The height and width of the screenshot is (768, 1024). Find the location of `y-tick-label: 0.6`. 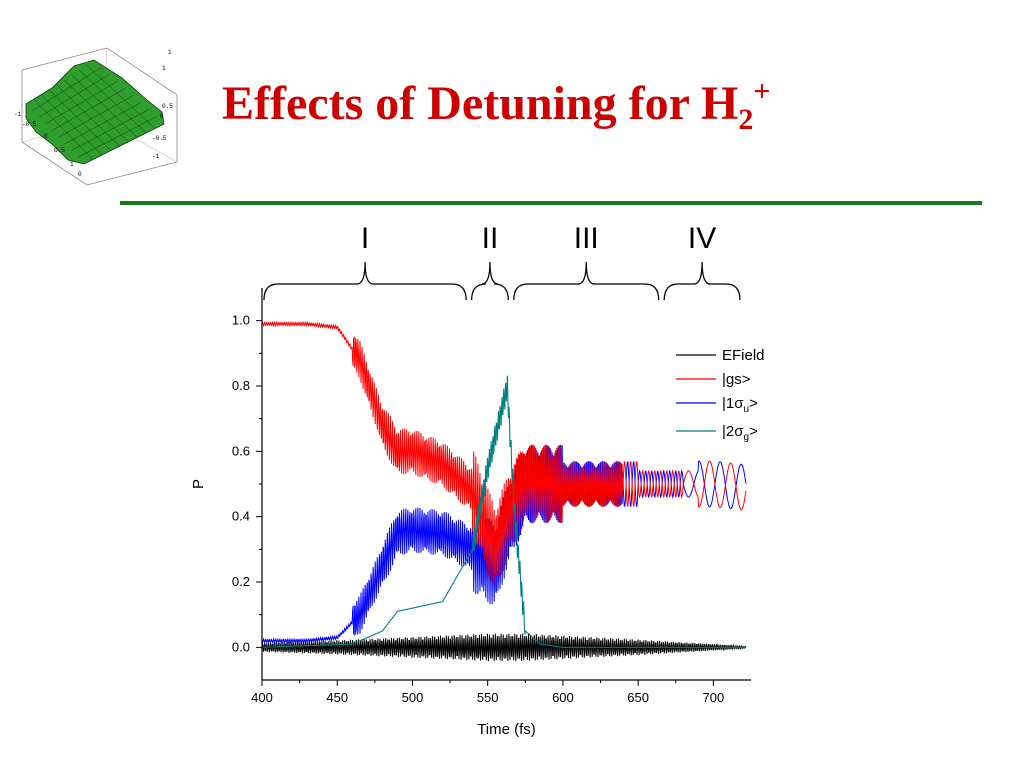

y-tick-label: 0.6 is located at coordinates (241, 450).